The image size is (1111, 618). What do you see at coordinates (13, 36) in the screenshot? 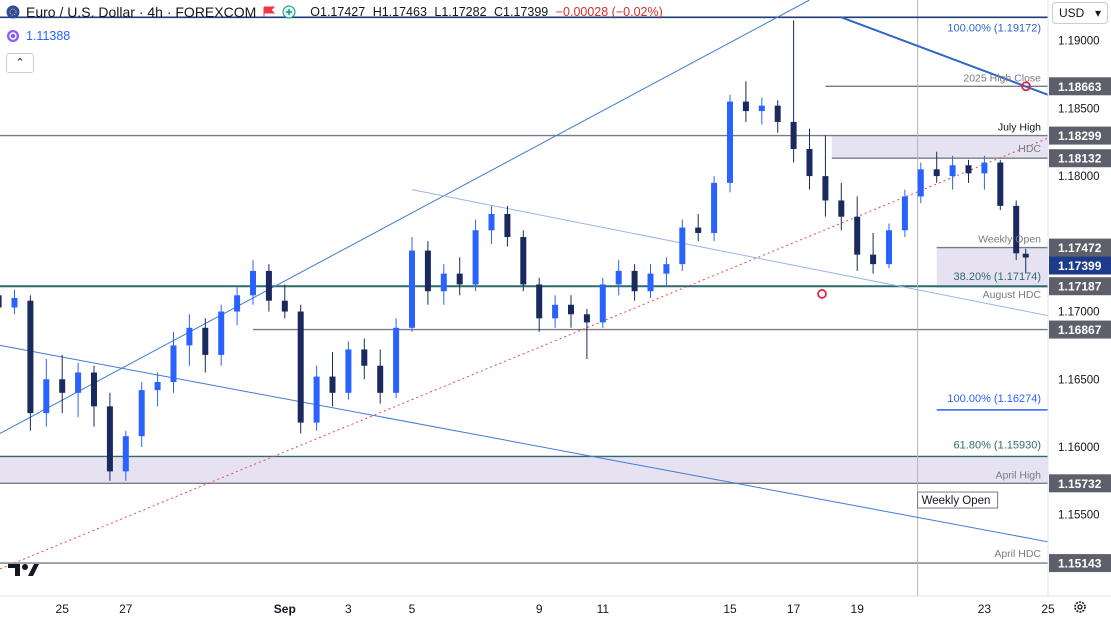
I see `indicator-icon` at bounding box center [13, 36].